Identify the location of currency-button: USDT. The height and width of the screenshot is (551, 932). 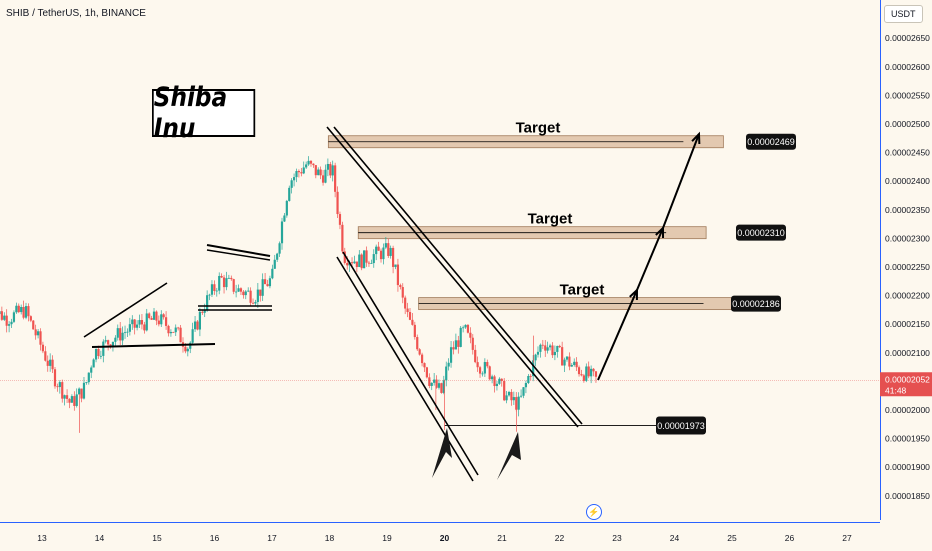
(903, 14).